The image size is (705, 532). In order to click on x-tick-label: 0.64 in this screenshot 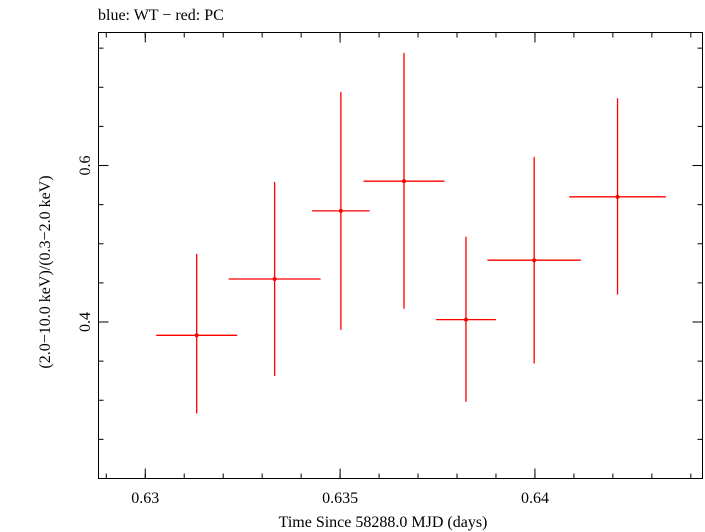, I will do `click(535, 498)`.